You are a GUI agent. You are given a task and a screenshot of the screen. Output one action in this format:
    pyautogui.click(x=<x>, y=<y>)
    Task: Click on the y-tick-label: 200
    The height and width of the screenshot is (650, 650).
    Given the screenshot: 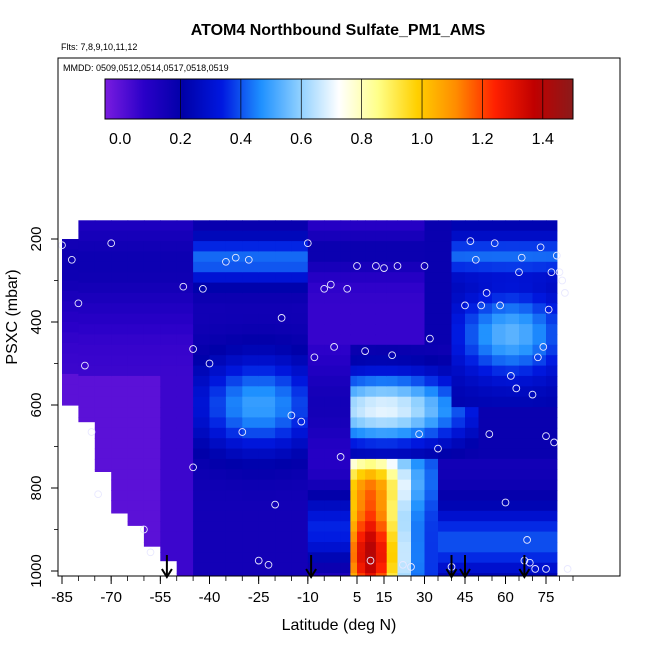 What is the action you would take?
    pyautogui.click(x=36, y=238)
    